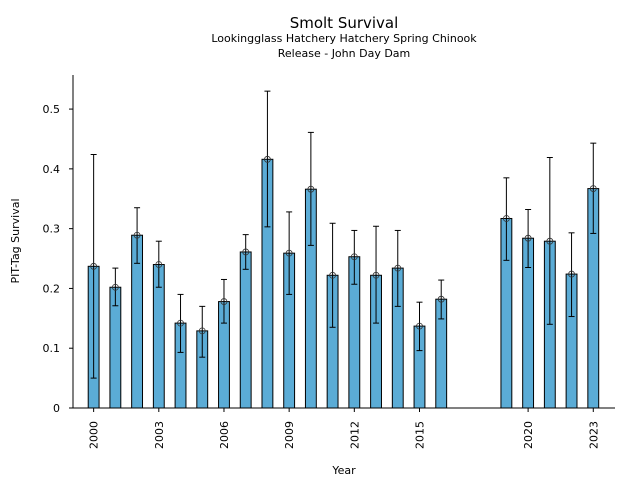  Describe the element at coordinates (344, 23) in the screenshot. I see `chart-title: Smolt Survival` at that location.